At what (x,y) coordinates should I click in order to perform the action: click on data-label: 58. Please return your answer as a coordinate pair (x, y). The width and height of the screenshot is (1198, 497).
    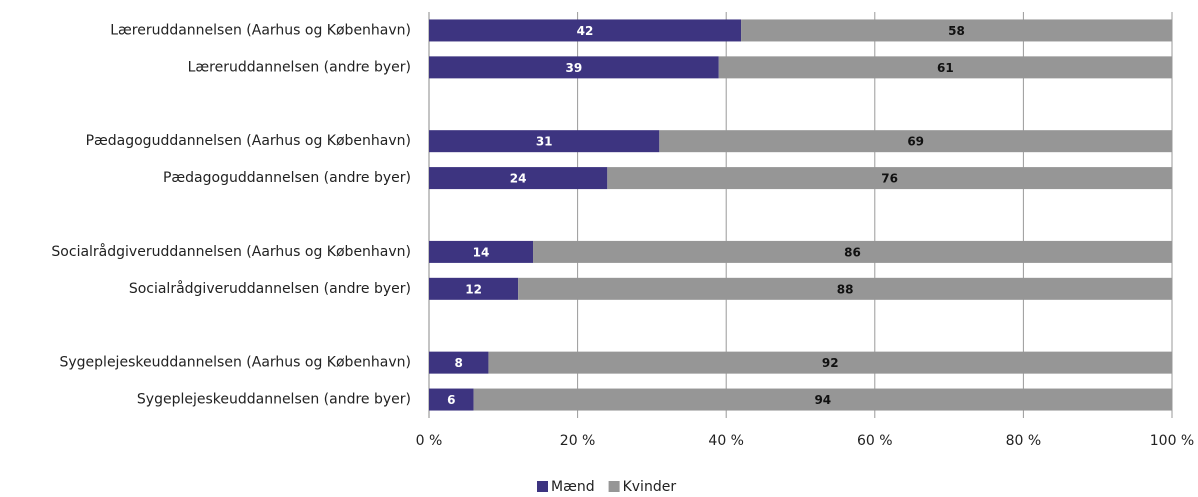
    Looking at the image, I should click on (956, 31).